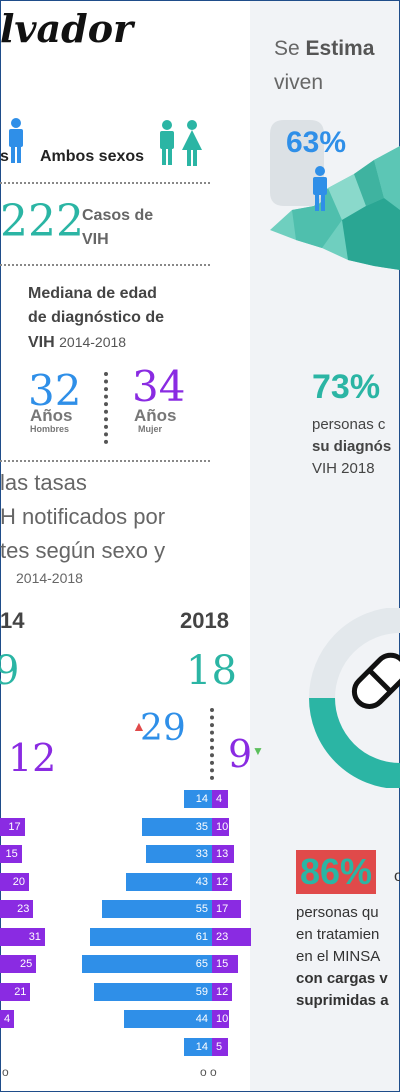  What do you see at coordinates (211, 671) in the screenshot?
I see `right-total: 18` at bounding box center [211, 671].